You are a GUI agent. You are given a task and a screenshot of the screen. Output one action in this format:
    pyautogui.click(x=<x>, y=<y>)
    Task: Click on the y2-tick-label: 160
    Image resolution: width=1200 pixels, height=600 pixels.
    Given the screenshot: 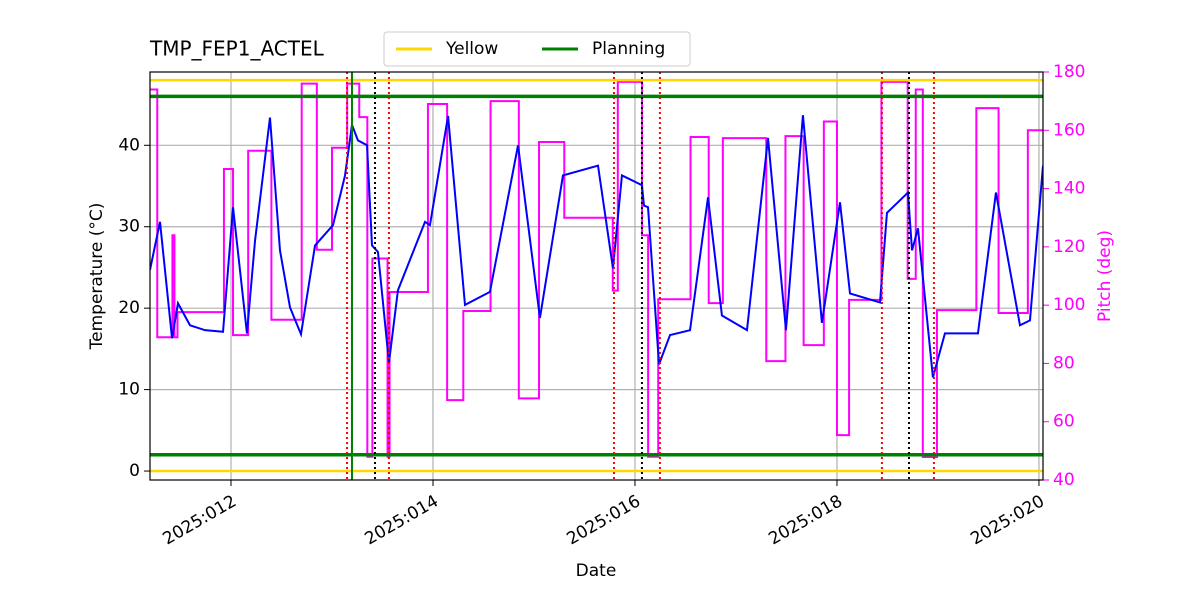 What is the action you would take?
    pyautogui.click(x=1069, y=130)
    